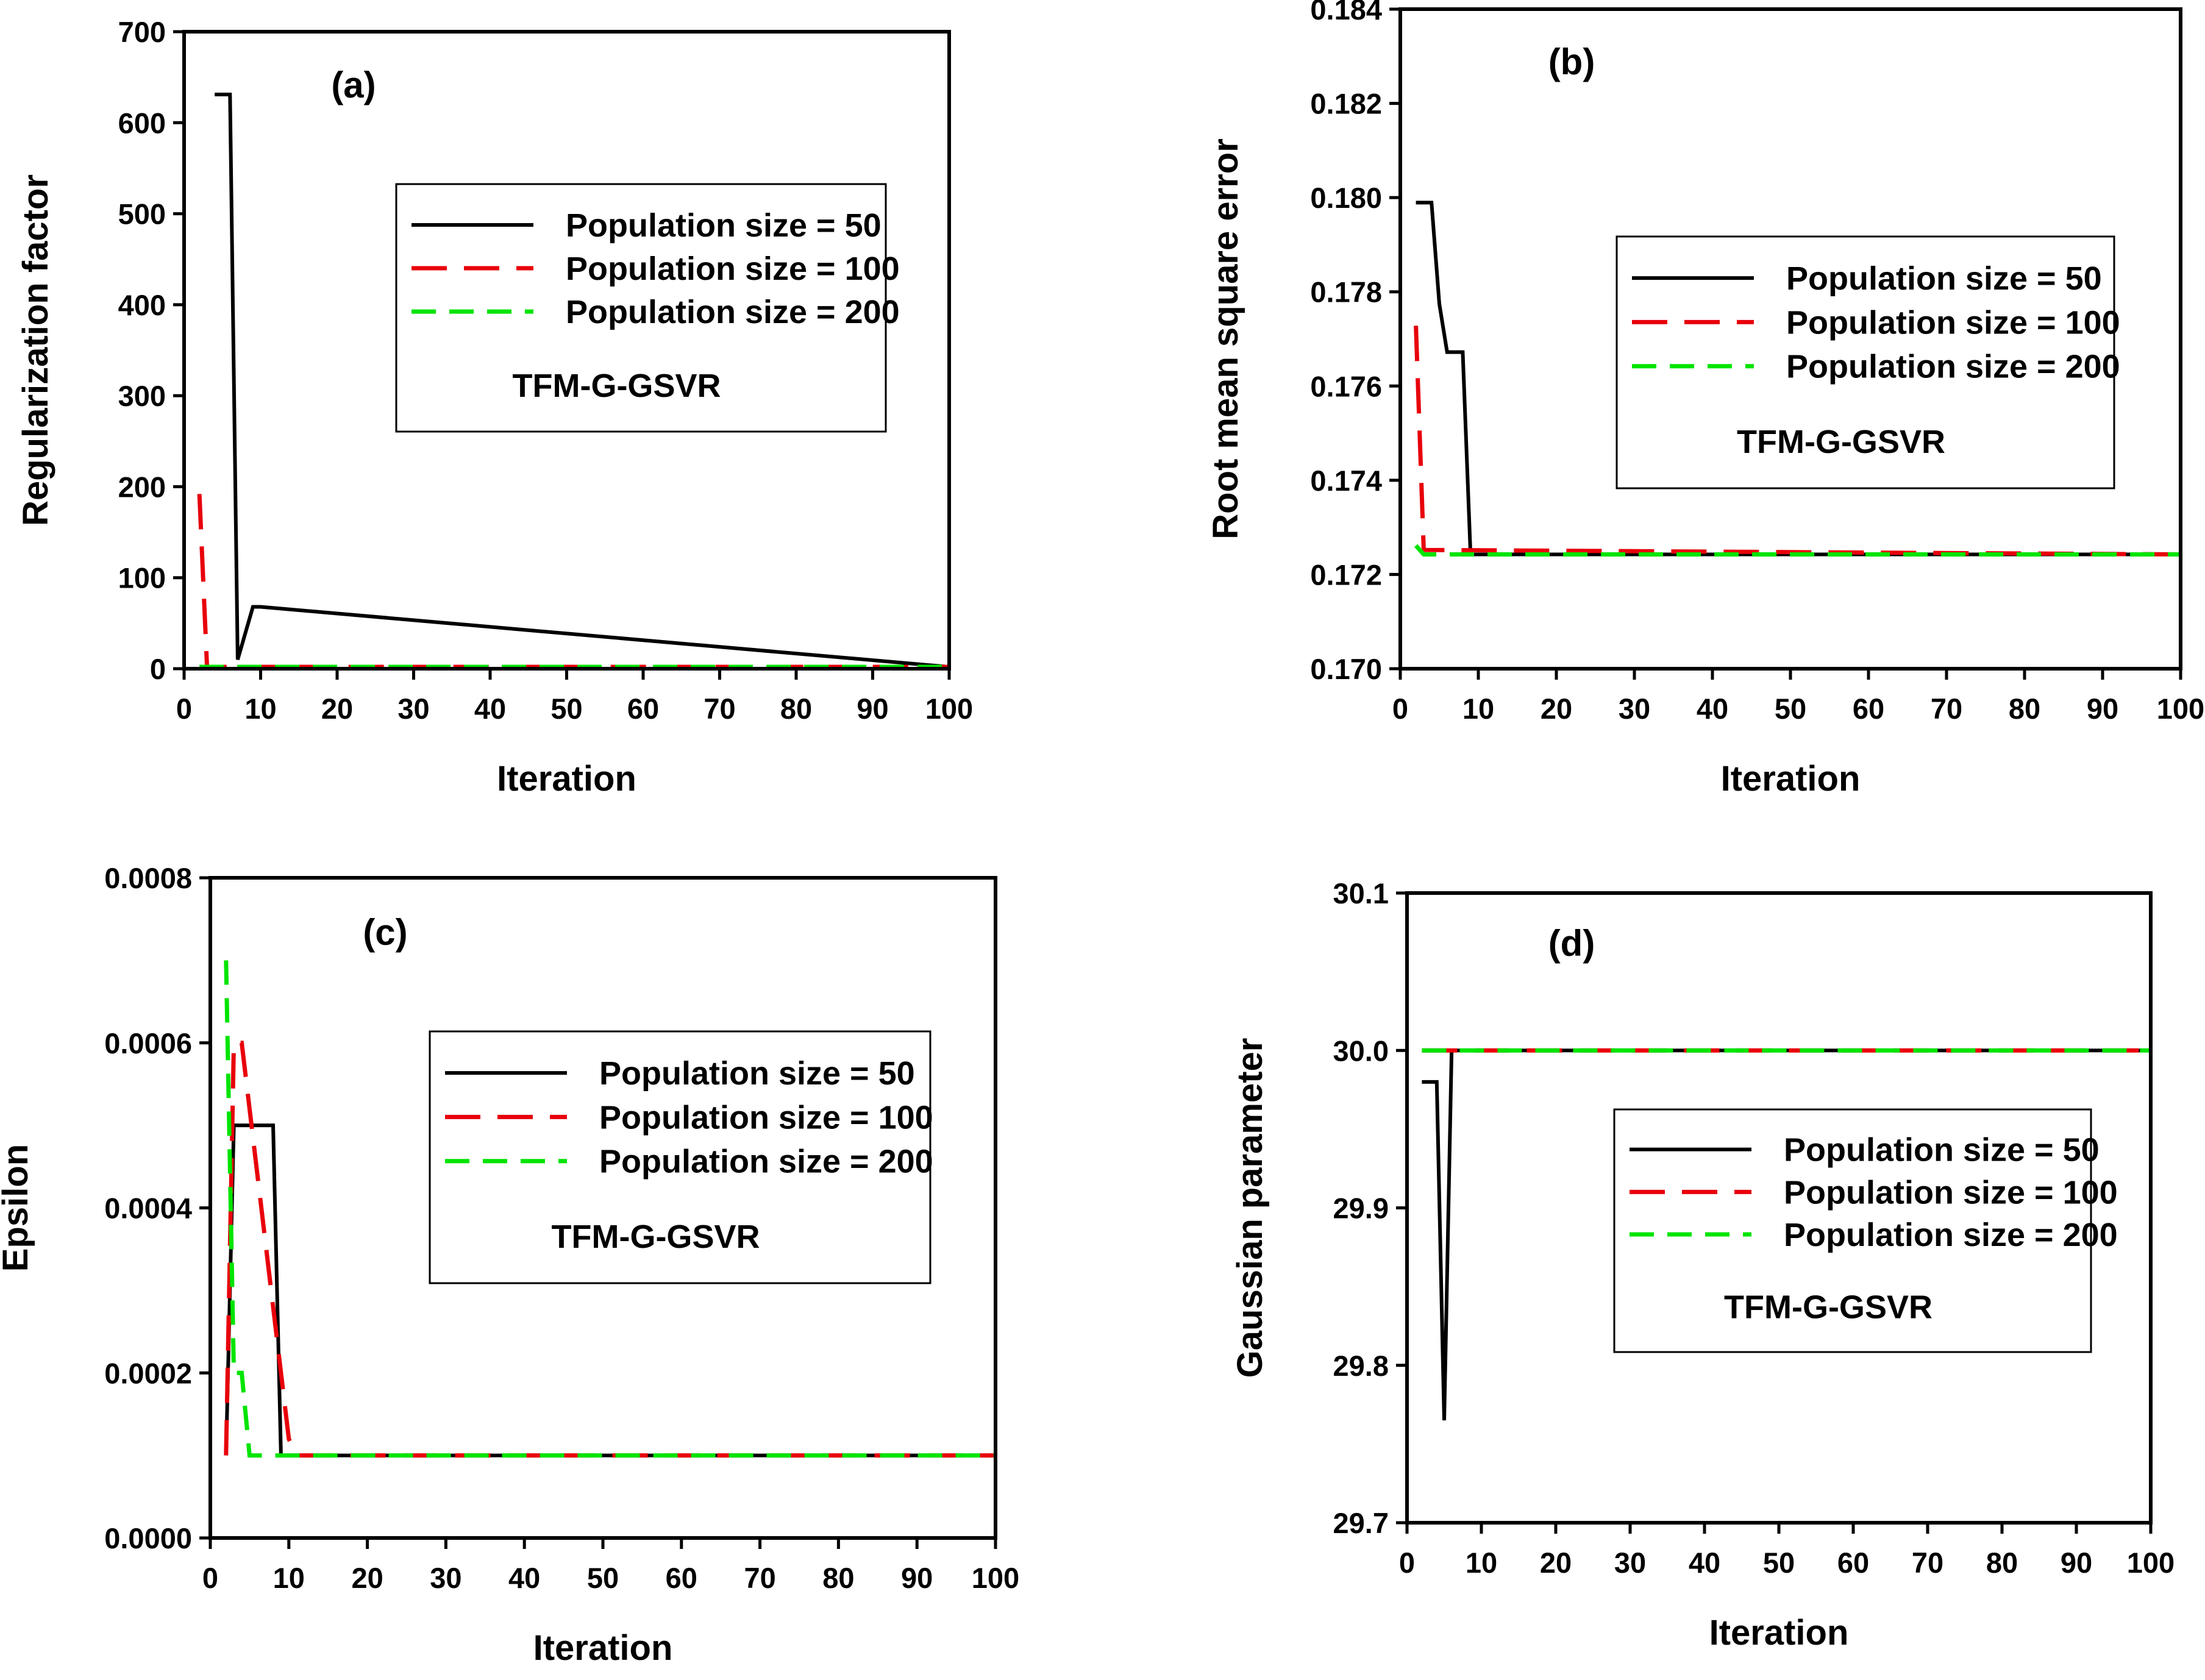 The image size is (2205, 1680). Describe the element at coordinates (1346, 198) in the screenshot. I see `y-tick-label: 0.180` at that location.